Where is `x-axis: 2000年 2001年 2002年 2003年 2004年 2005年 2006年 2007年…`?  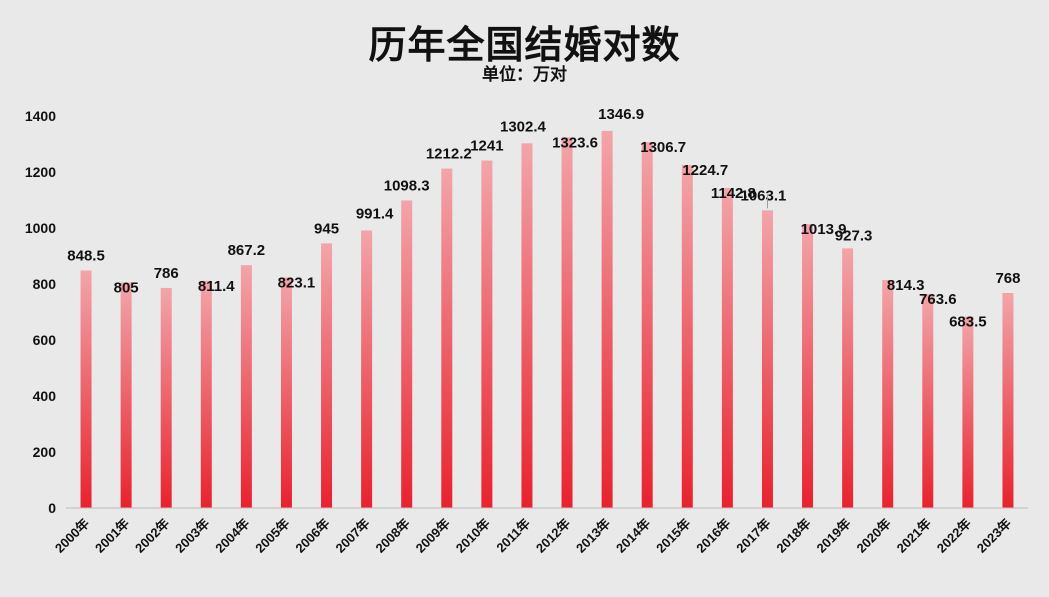
x-axis: 2000年 2001年 2002年 2003年 2004年 2005年 2006年 2007年… is located at coordinates (540, 531).